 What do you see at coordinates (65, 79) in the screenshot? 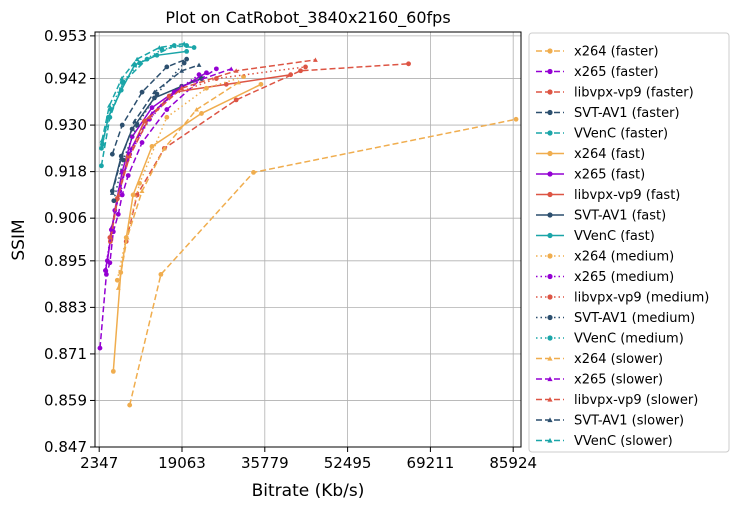
I see `y-tick-label: 0.942` at bounding box center [65, 79].